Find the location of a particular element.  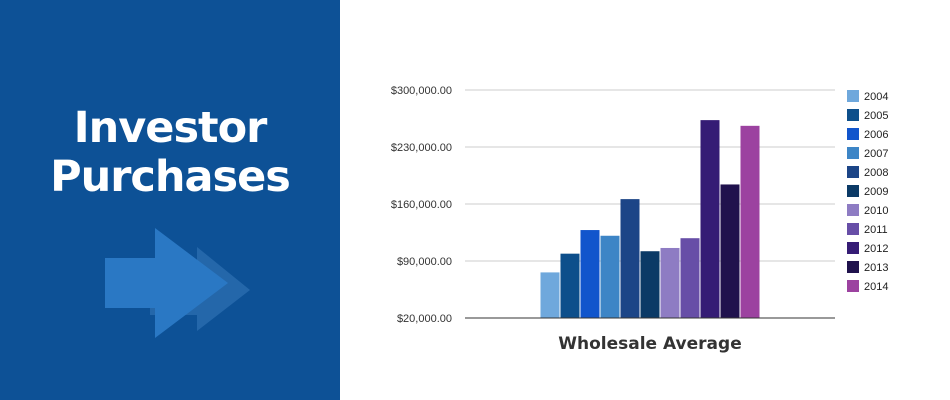

bar-2007 is located at coordinates (610, 276).